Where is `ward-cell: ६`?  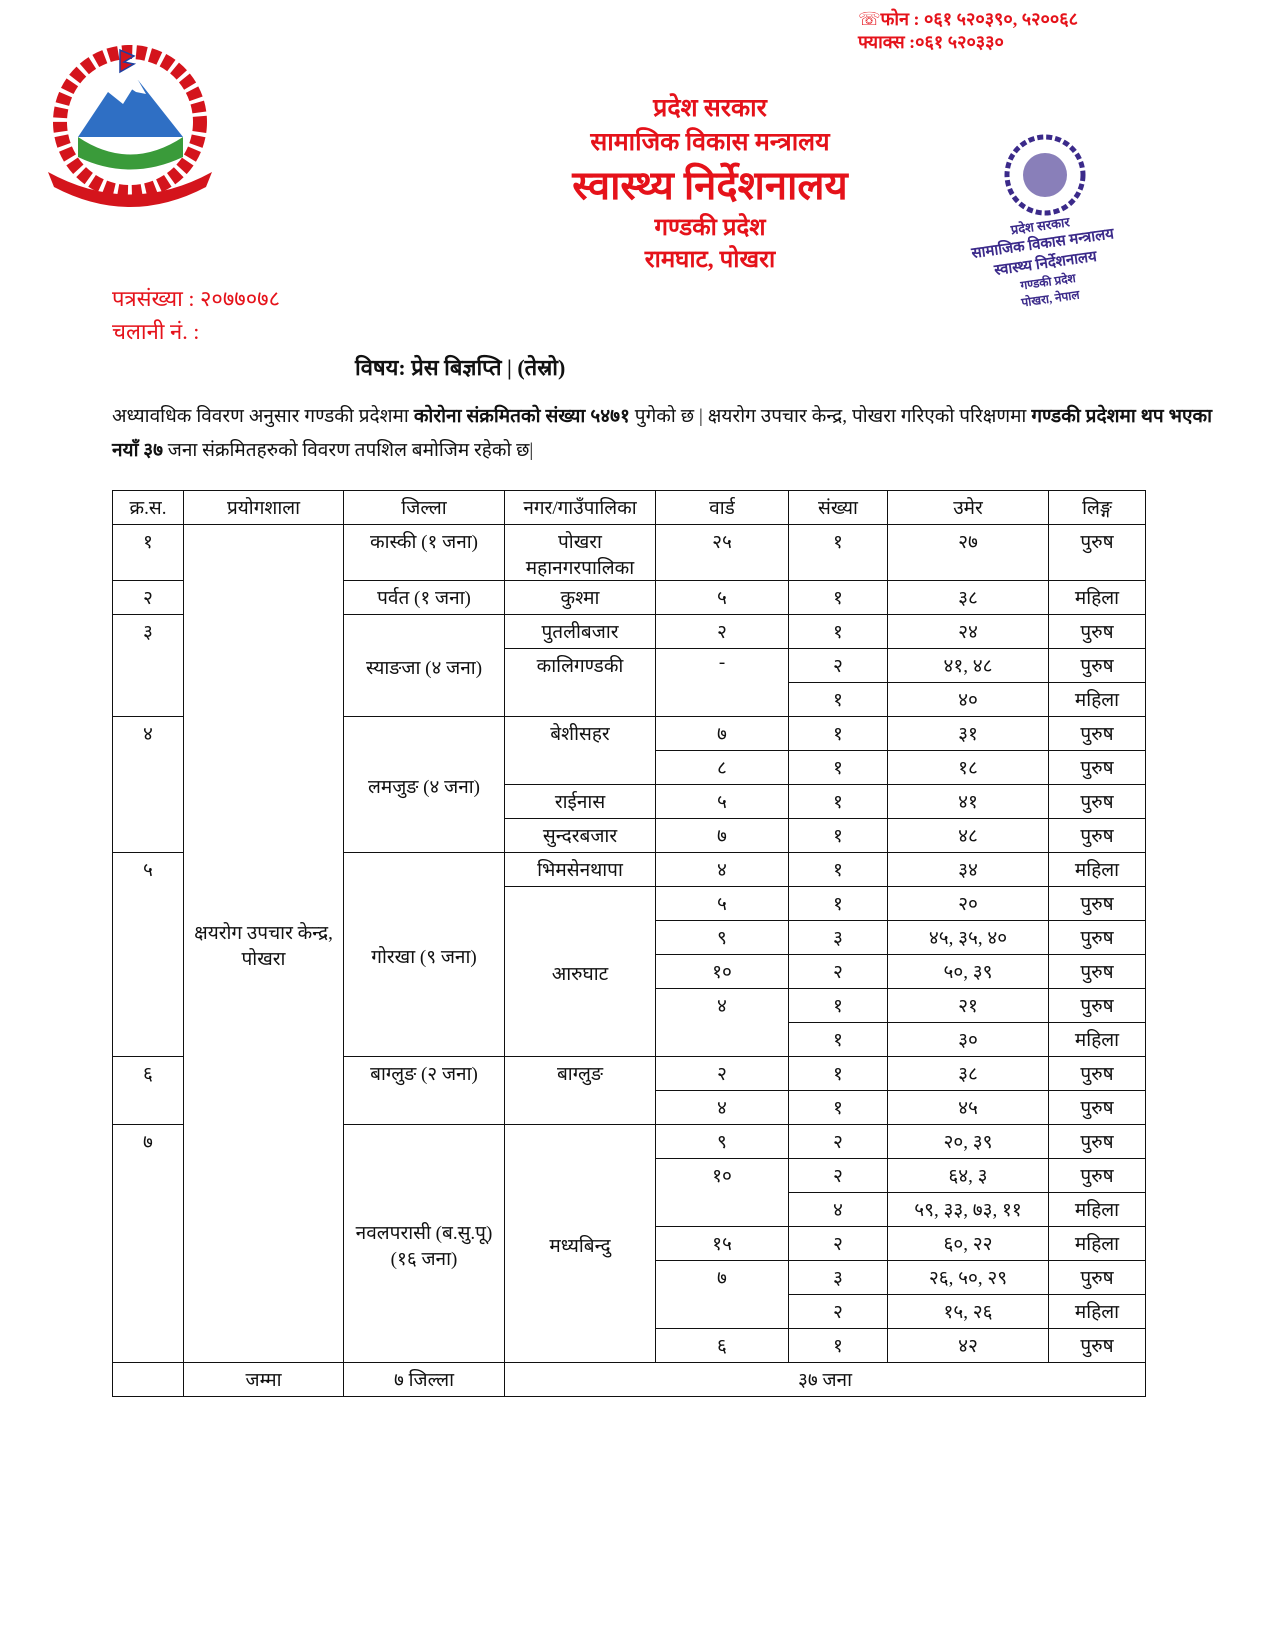
ward-cell: ६ is located at coordinates (722, 1345).